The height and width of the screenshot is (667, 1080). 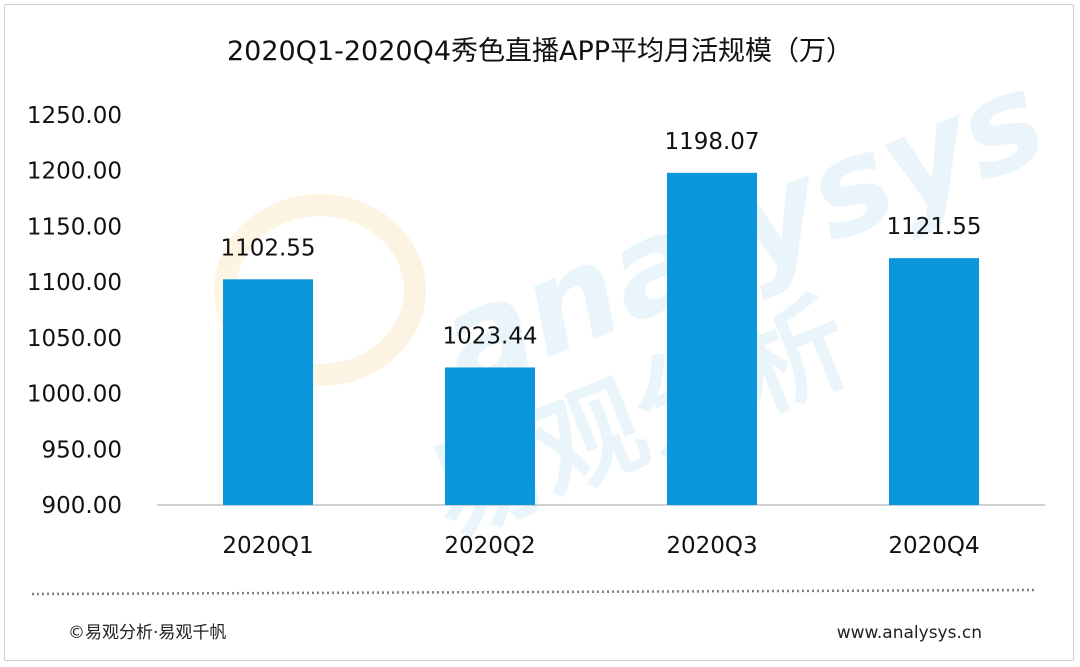 I want to click on footer-copyright: ©易观分析·易观千帆, so click(x=147, y=633).